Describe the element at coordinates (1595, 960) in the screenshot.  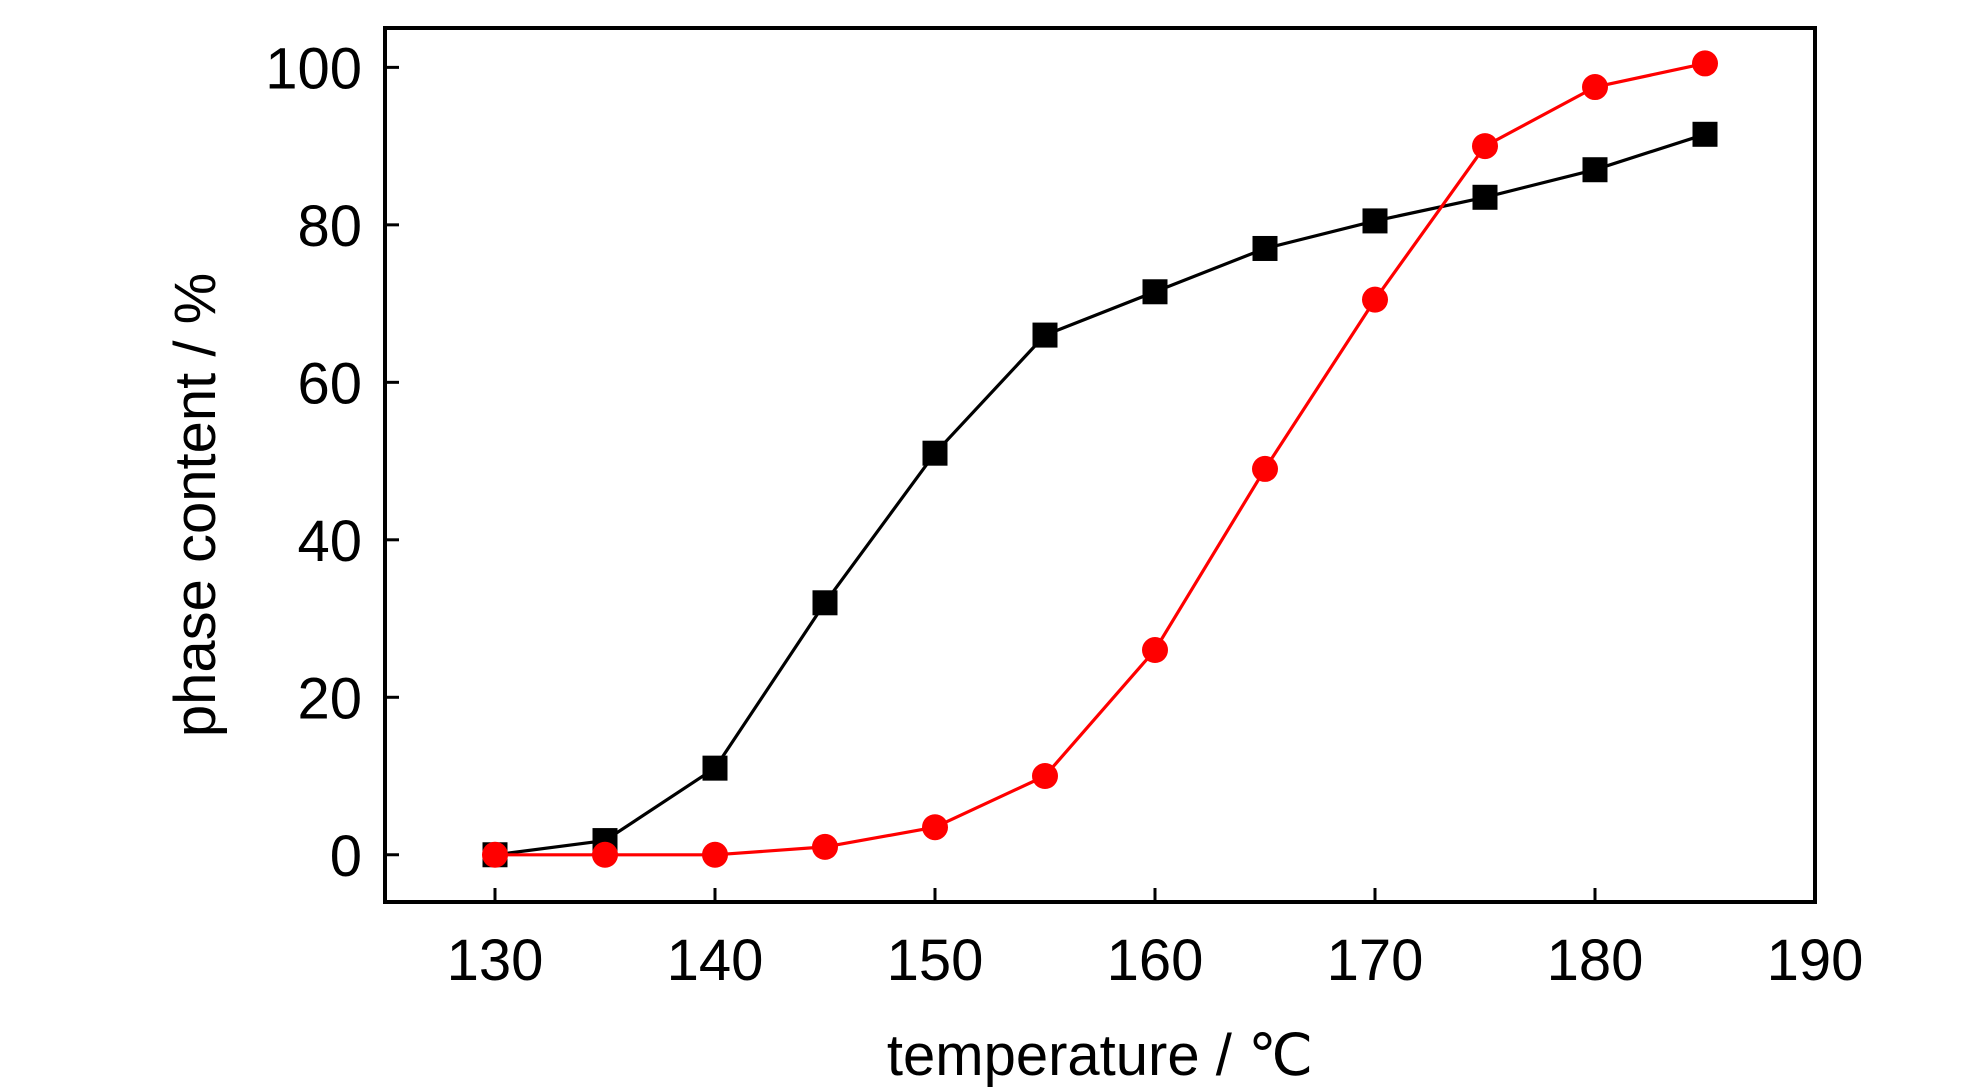
I see `x-tick-label: 180` at that location.